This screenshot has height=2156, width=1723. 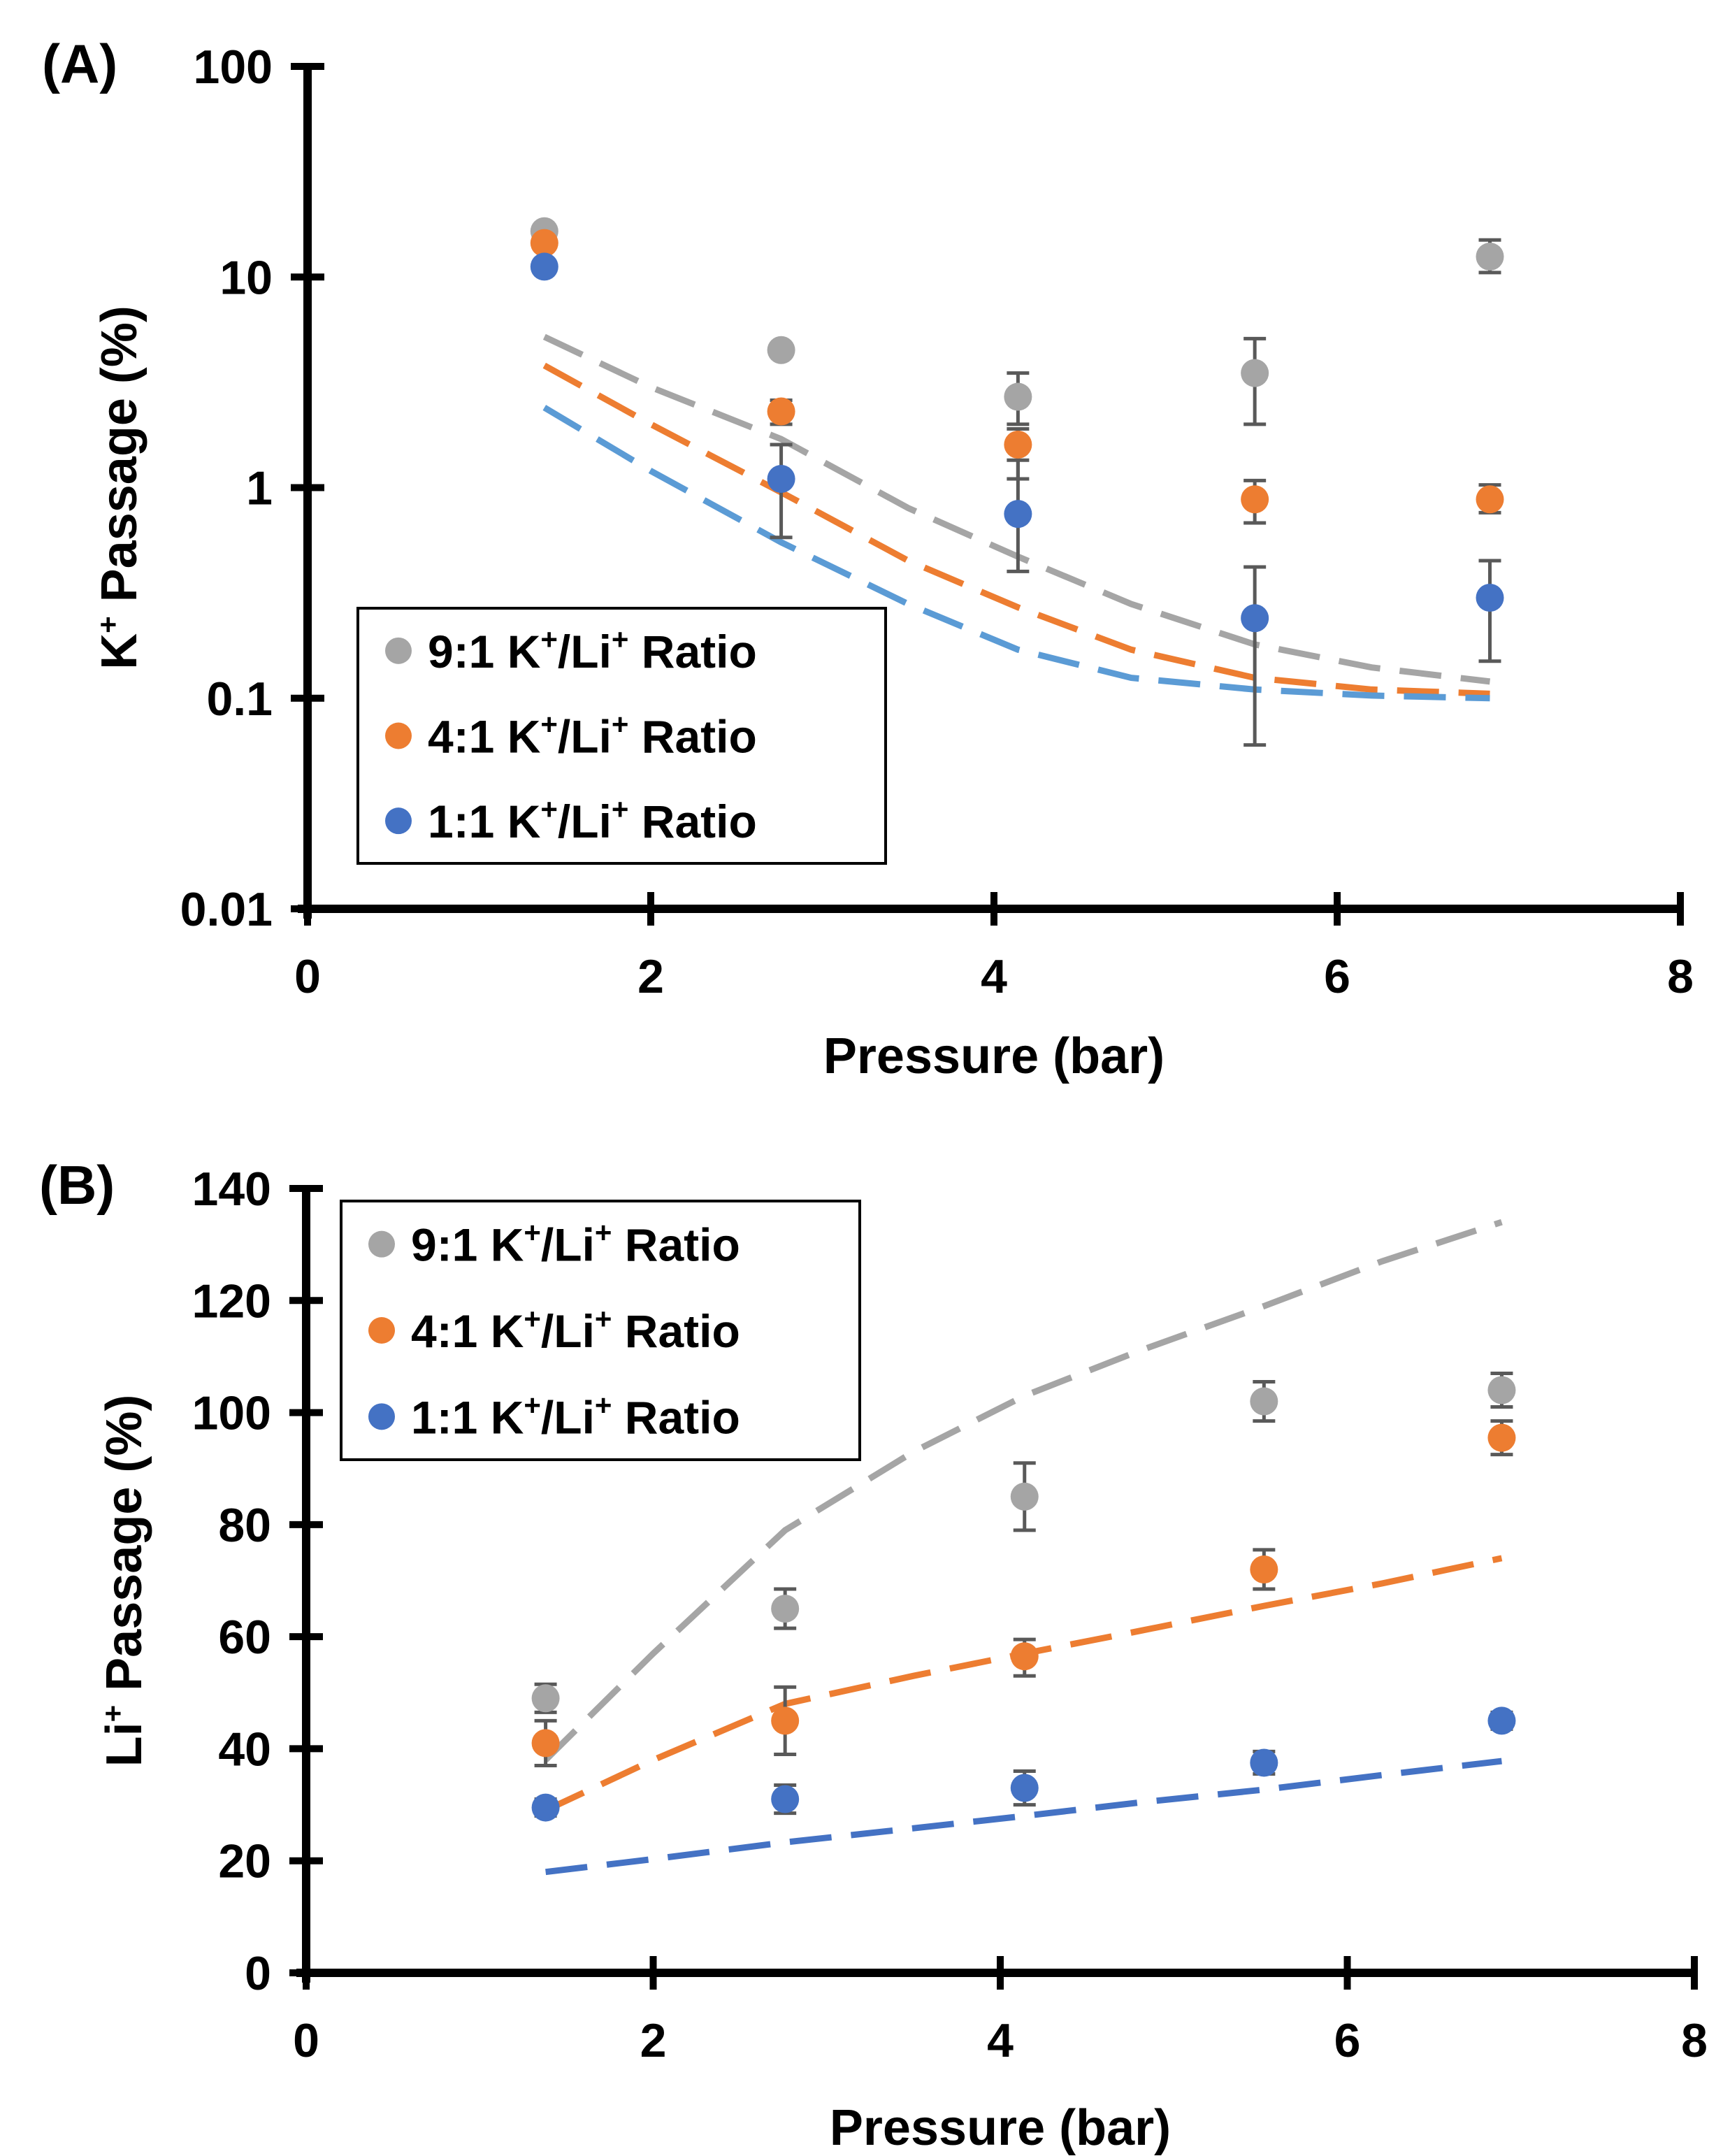 What do you see at coordinates (231, 1189) in the screenshot?
I see `y-tick-label: 140` at bounding box center [231, 1189].